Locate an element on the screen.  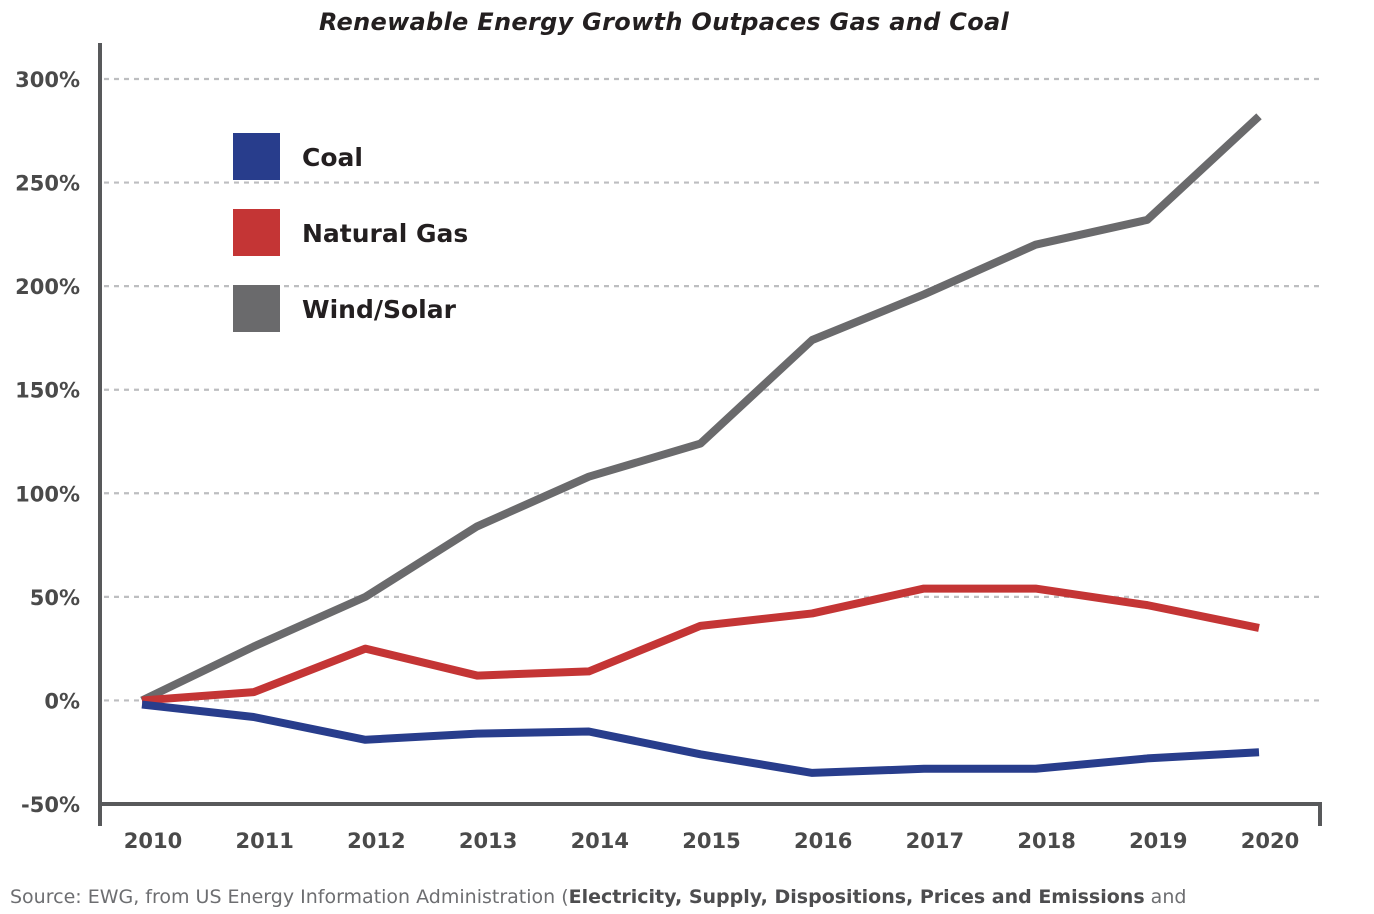
x-tick-label: 2013 is located at coordinates (488, 841).